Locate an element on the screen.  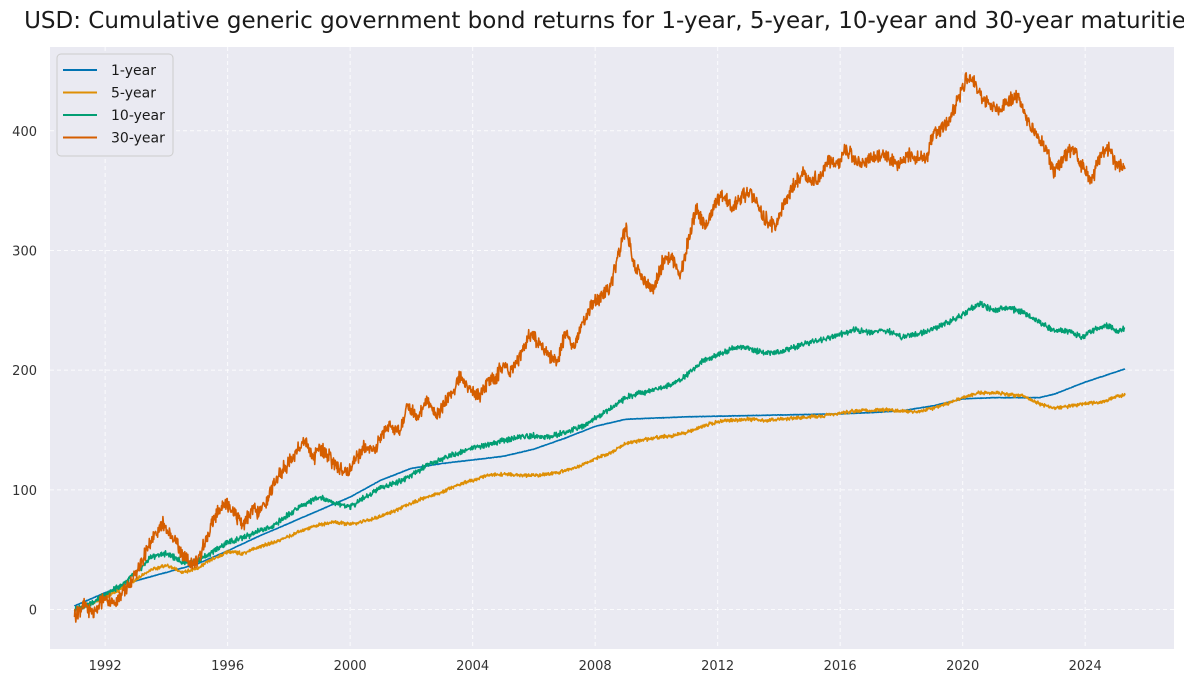
x-tick-label: 2004 is located at coordinates (472, 666).